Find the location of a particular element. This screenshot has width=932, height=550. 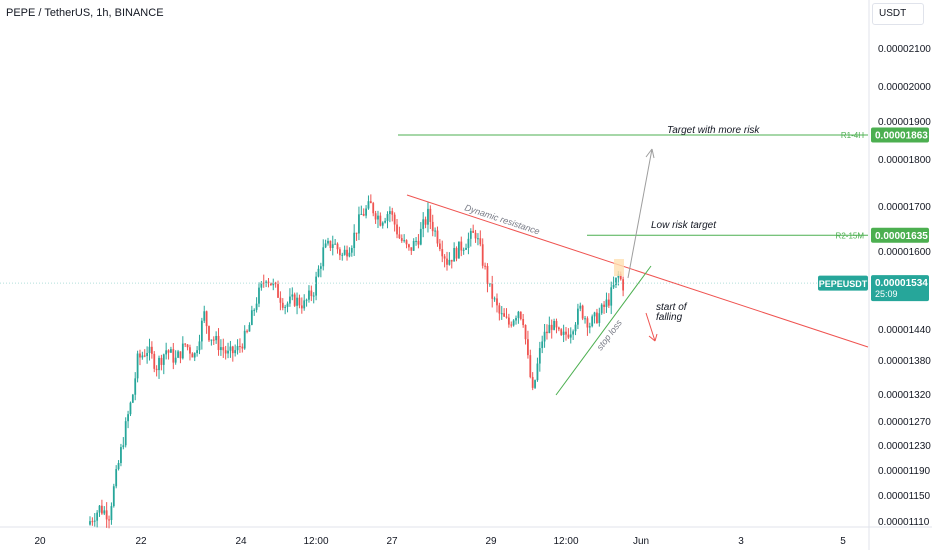

r2-price-box is located at coordinates (900, 235).